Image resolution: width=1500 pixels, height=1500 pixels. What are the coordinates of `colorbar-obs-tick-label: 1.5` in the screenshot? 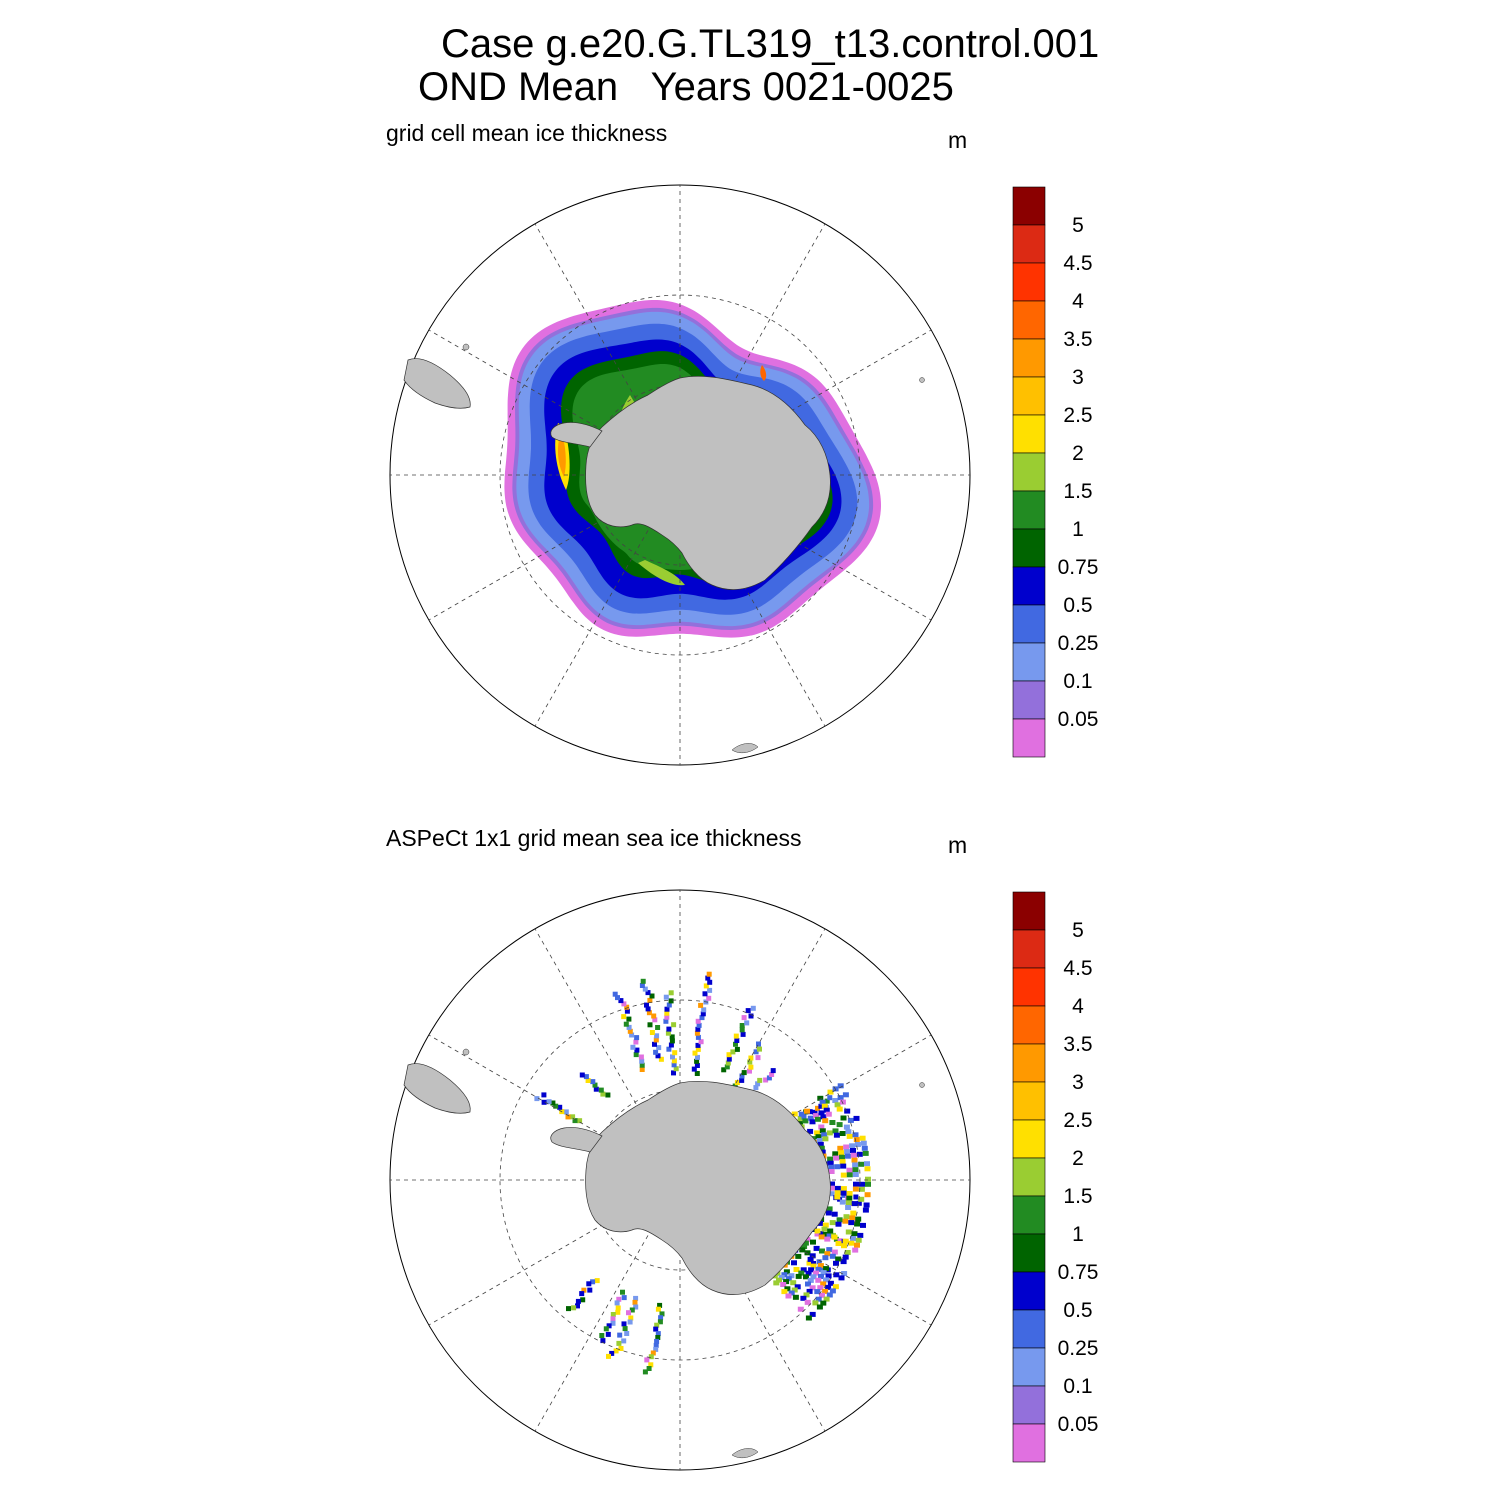 It's located at (1077, 1196).